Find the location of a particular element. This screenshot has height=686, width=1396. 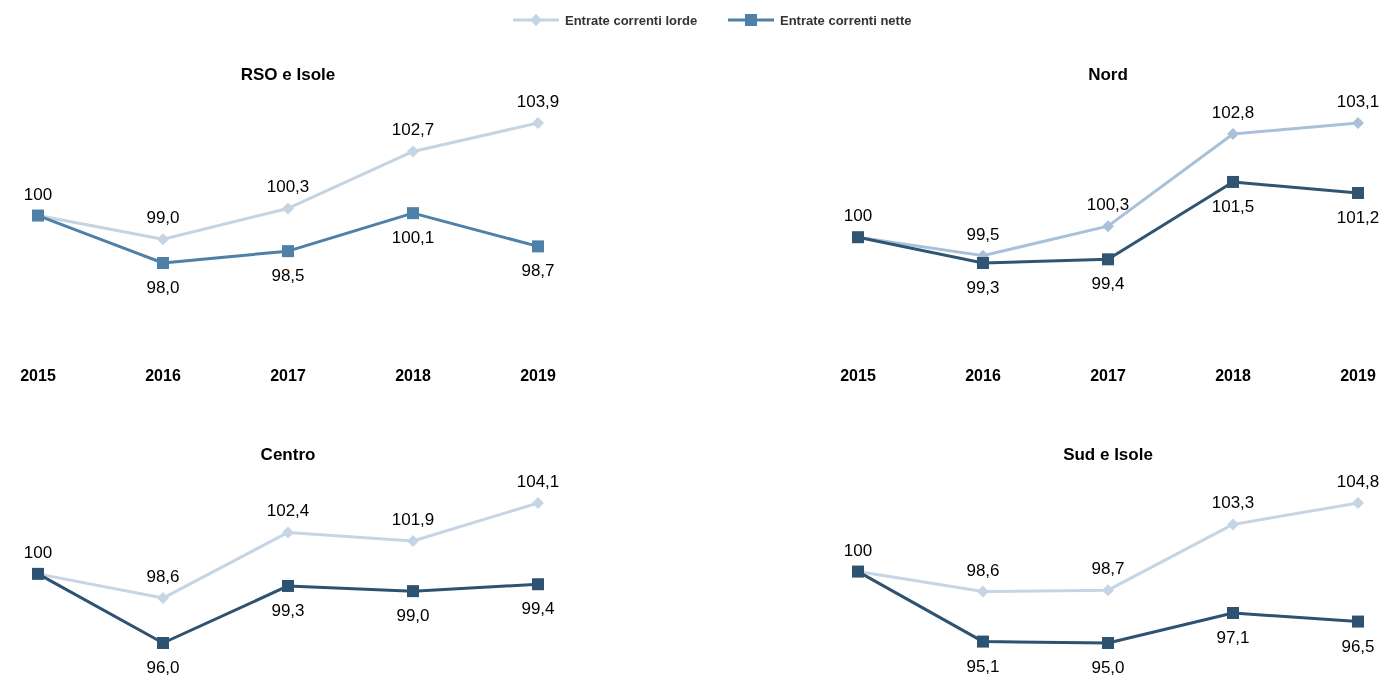

data-label: 104,1 is located at coordinates (538, 481).